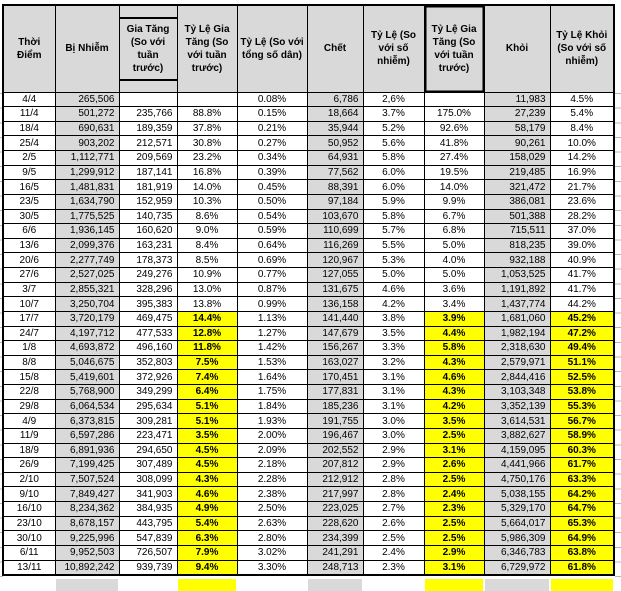 The width and height of the screenshot is (621, 591). Describe the element at coordinates (29, 421) in the screenshot. I see `date-cell: 4/9` at that location.